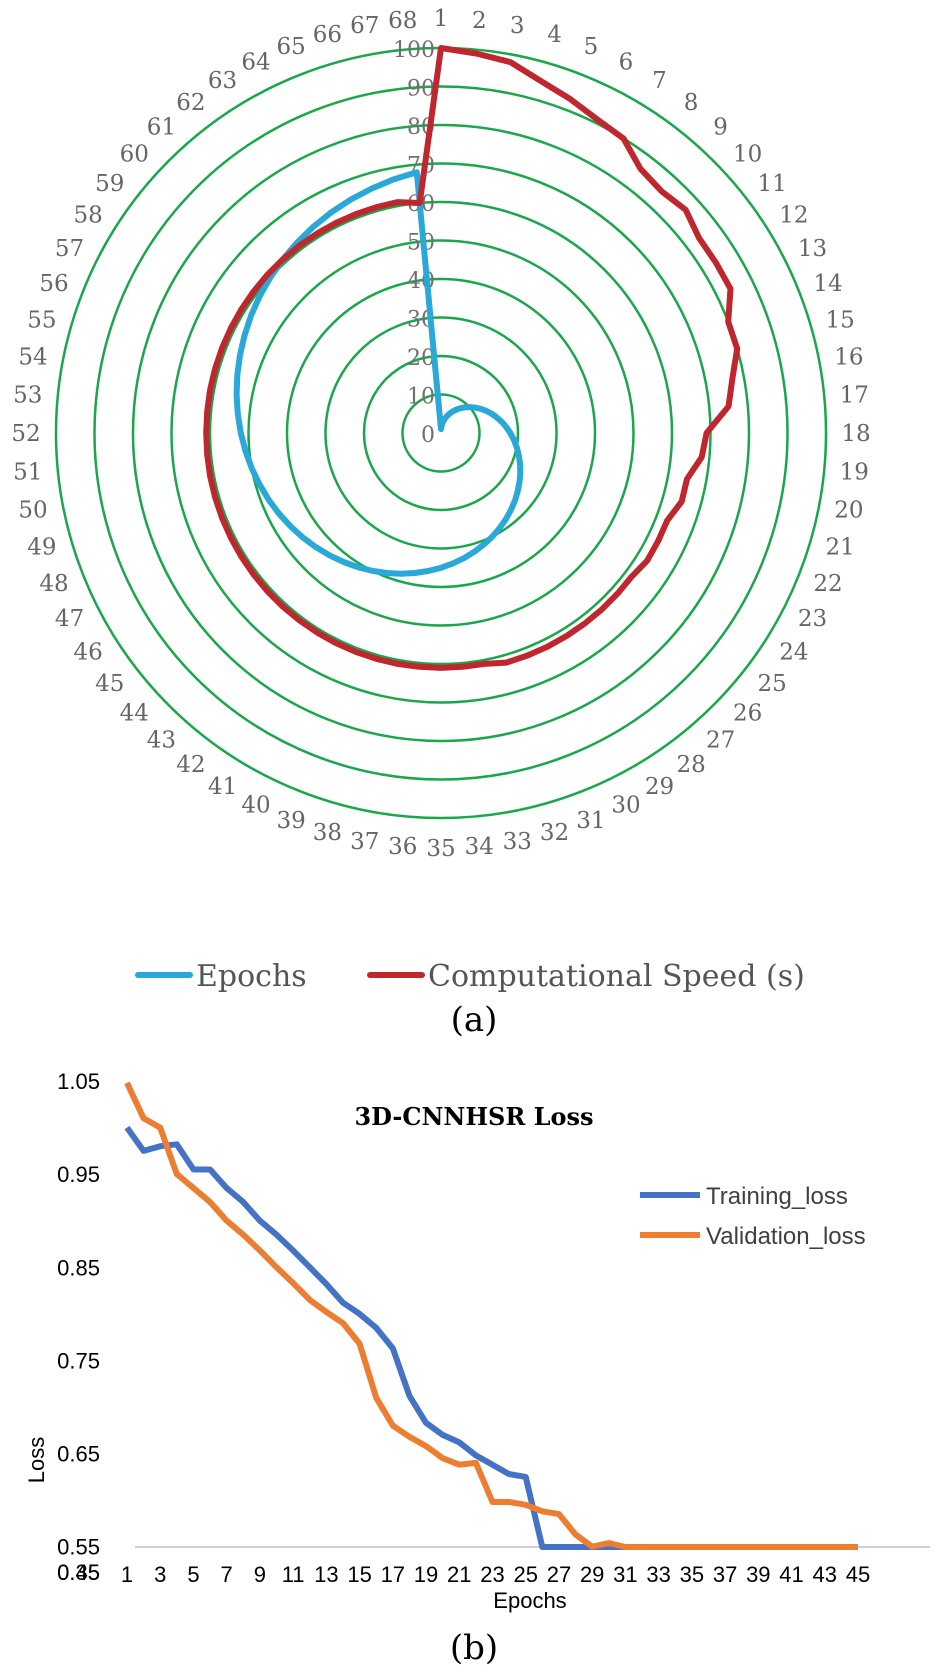  Describe the element at coordinates (747, 714) in the screenshot. I see `radar-category-label-26: 26` at that location.